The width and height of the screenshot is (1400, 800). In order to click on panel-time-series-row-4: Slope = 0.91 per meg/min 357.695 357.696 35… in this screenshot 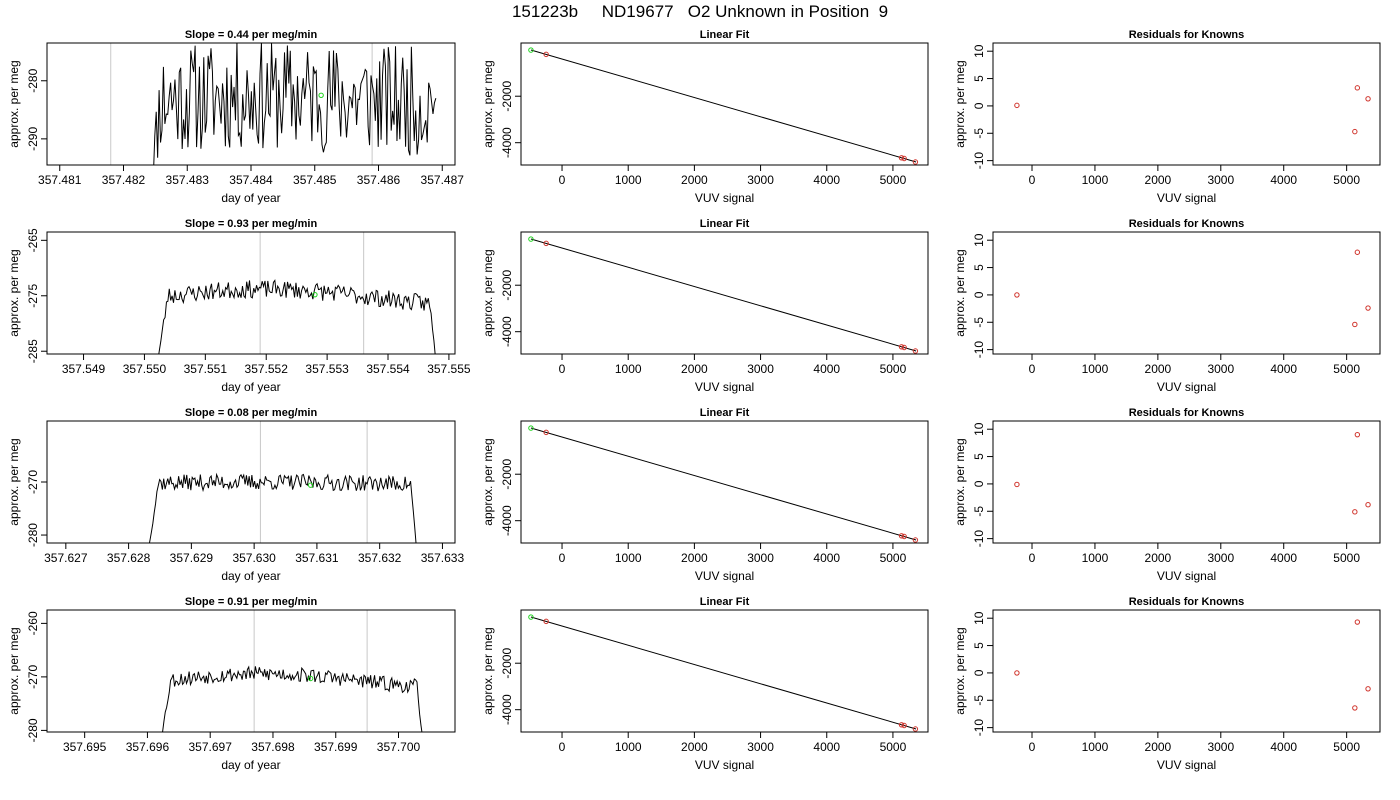, I will do `click(231, 684)`.